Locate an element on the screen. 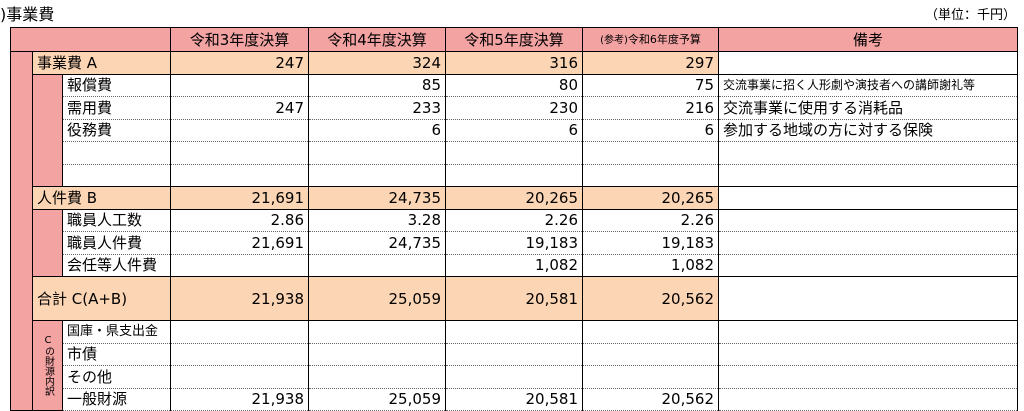  funding-row: 一般財源 21,938 25,059 20,581 20,562 is located at coordinates (514, 399).